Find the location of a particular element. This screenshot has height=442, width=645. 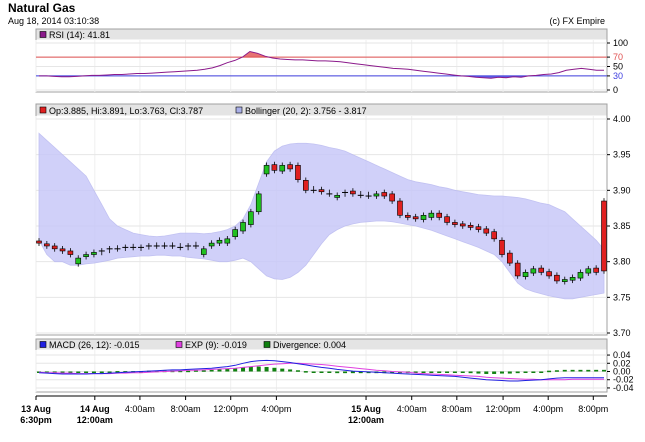

macd-line is located at coordinates (321, 370).